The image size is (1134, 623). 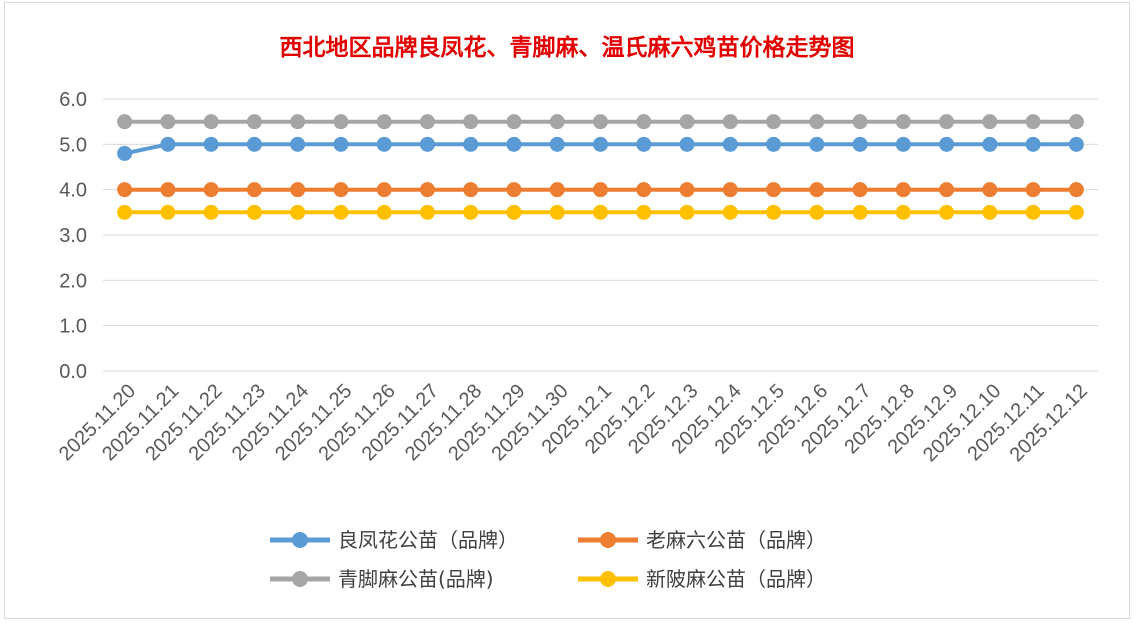 I want to click on y-tick-label: 0.0, so click(x=73, y=372).